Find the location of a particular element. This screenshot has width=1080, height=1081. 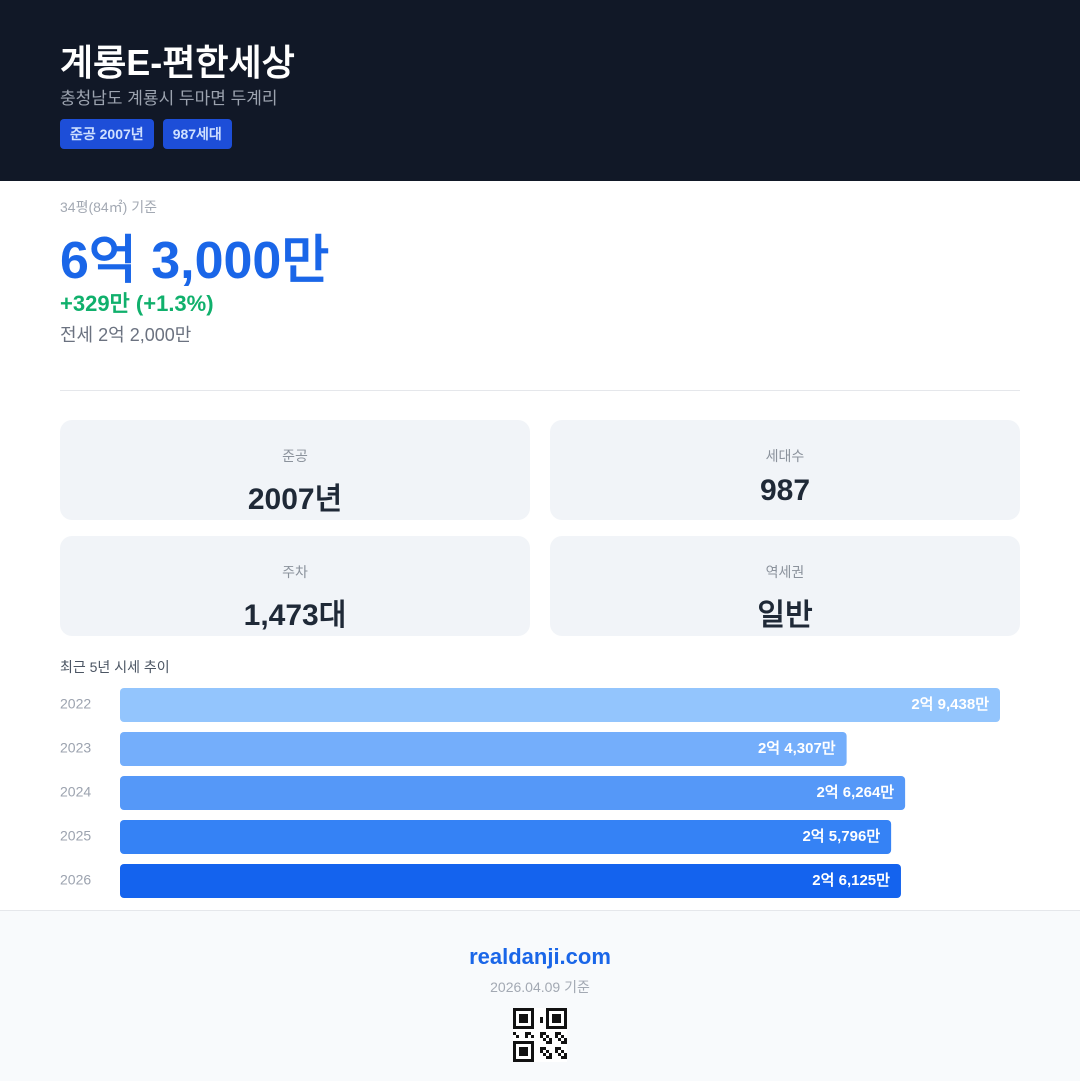

value-label: 2억 6,125만 is located at coordinates (851, 880).